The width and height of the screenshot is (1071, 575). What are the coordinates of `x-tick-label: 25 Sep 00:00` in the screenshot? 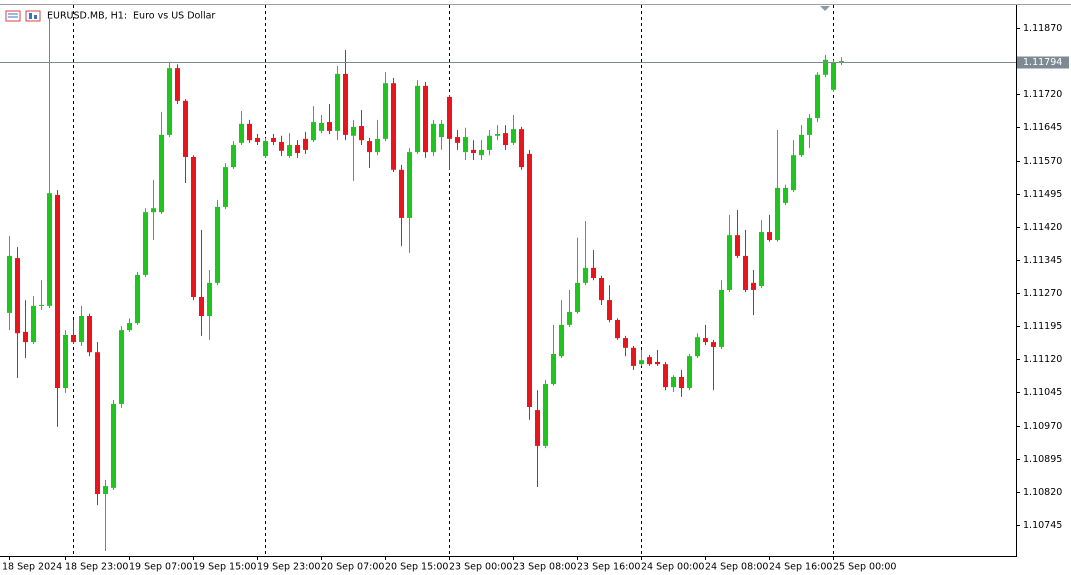 It's located at (864, 567).